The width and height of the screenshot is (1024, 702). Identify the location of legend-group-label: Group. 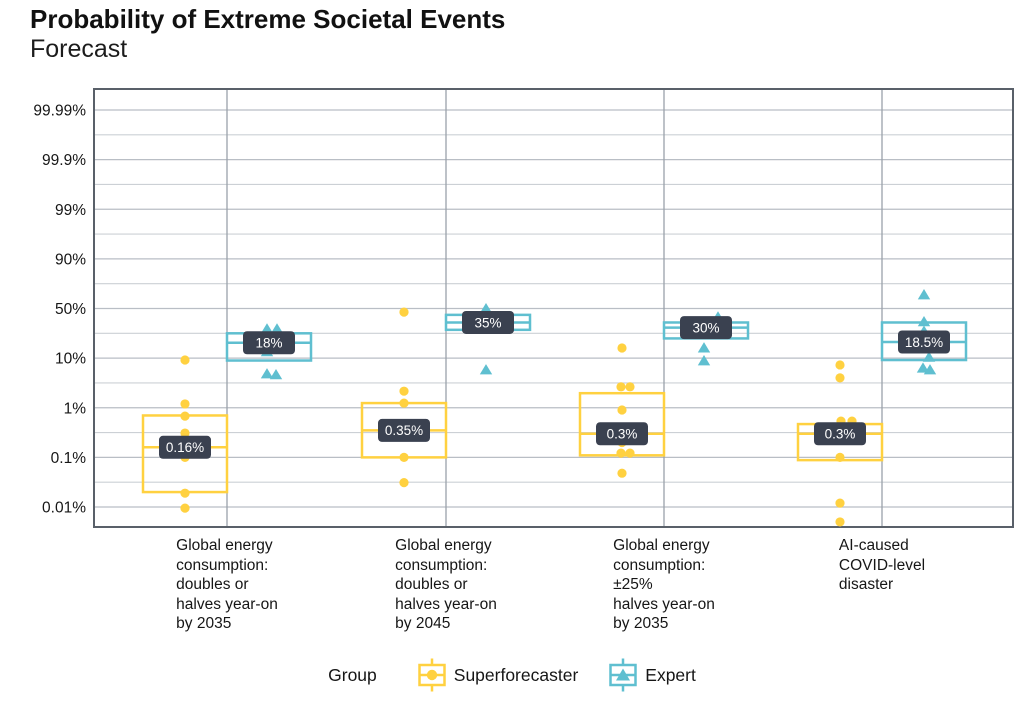
(352, 674).